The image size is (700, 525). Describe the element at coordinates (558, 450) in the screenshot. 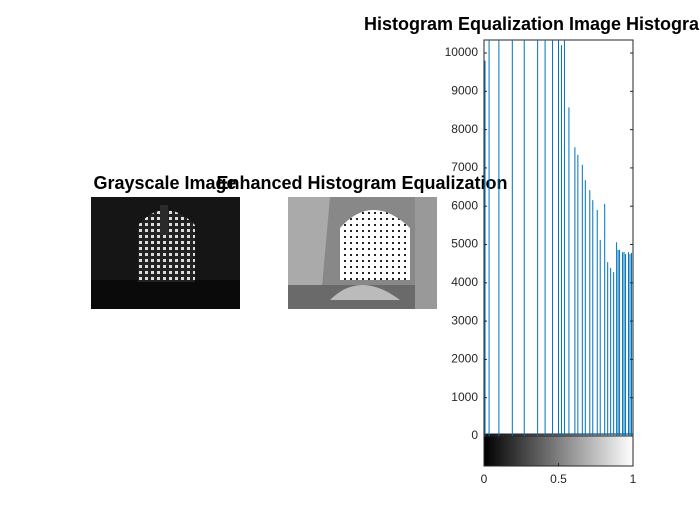

I see `colorbar` at that location.